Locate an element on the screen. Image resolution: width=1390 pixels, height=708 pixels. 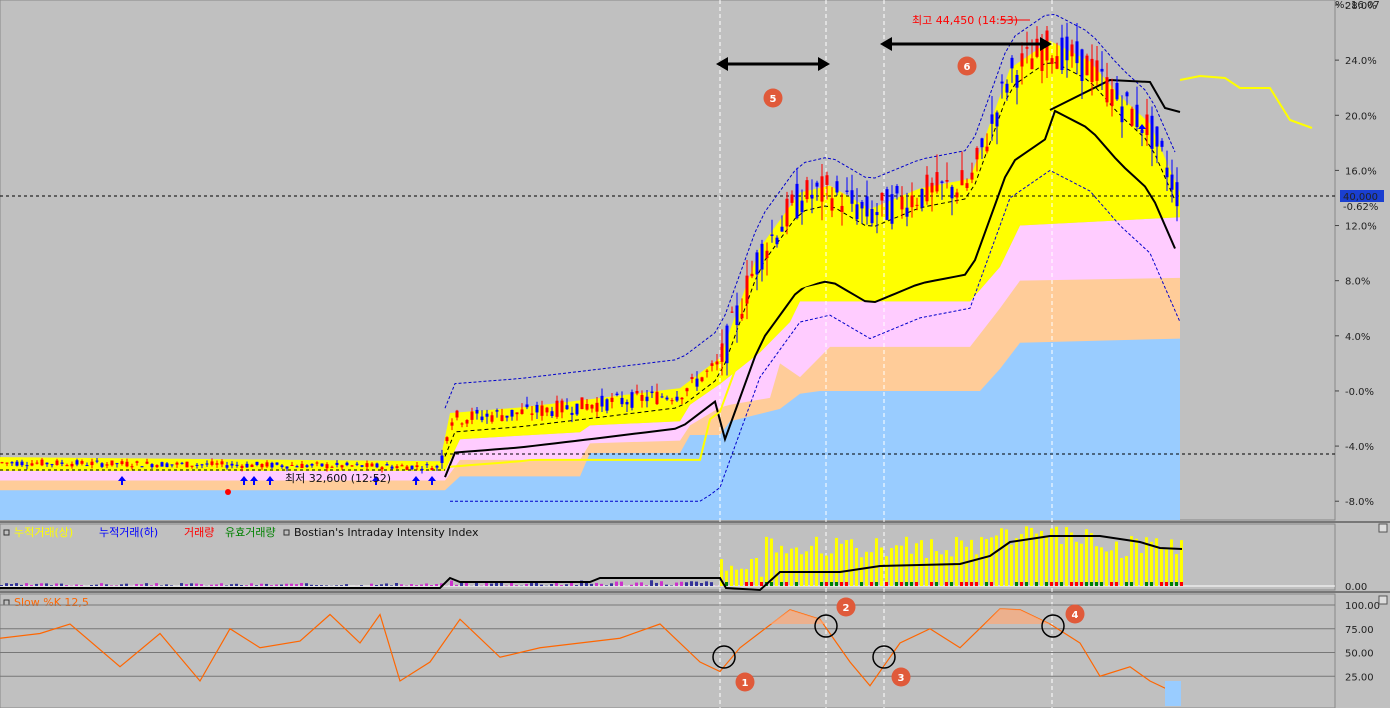
annotation-number: 4 is located at coordinates (1075, 615).